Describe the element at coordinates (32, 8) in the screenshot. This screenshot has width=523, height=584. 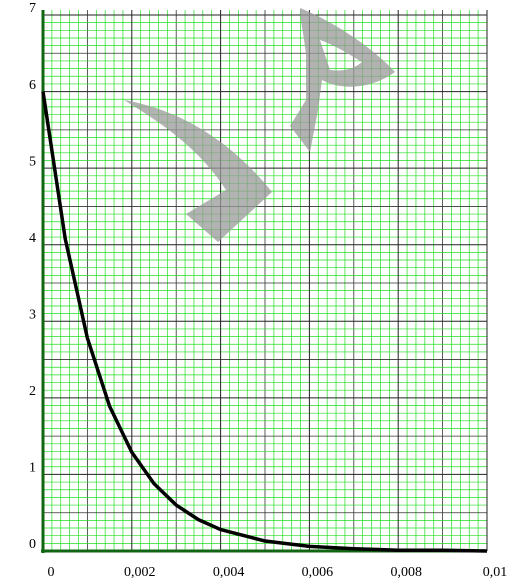
I see `y-tick-label: 7` at that location.